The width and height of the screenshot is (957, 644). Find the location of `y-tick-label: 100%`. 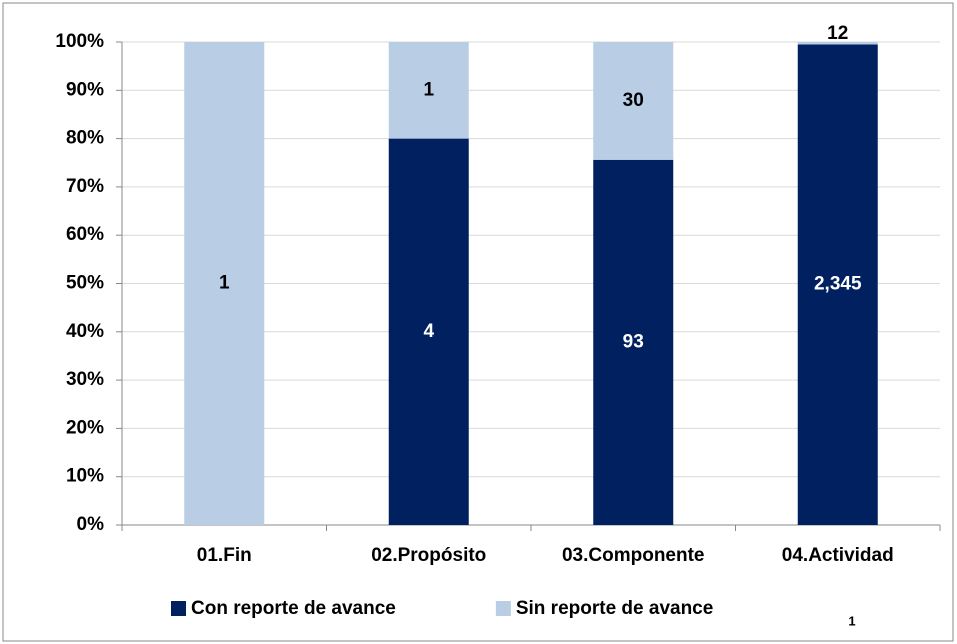

y-tick-label: 100% is located at coordinates (79, 41).